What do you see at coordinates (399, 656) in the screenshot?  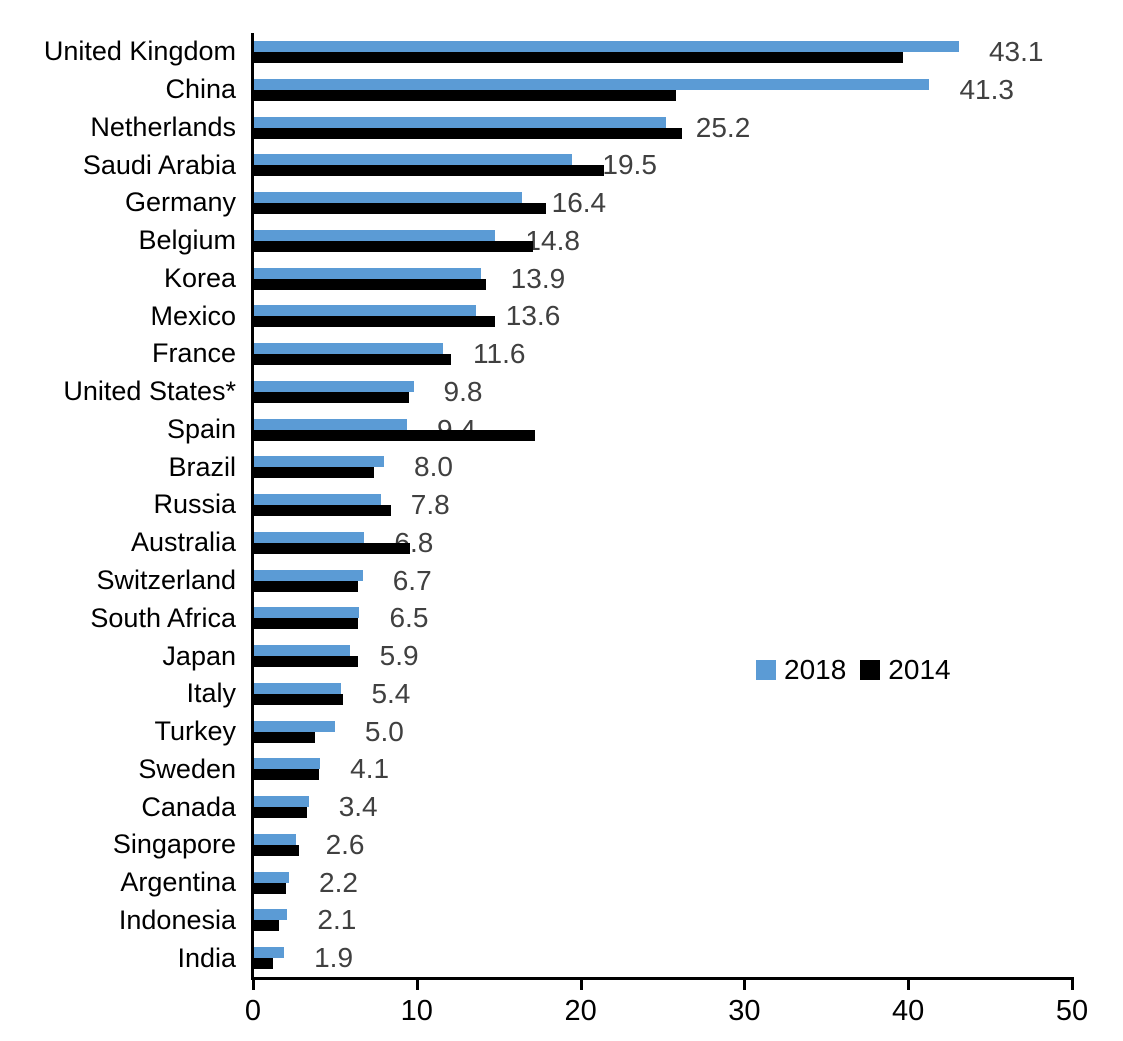 I see `data-label: 5.9` at bounding box center [399, 656].